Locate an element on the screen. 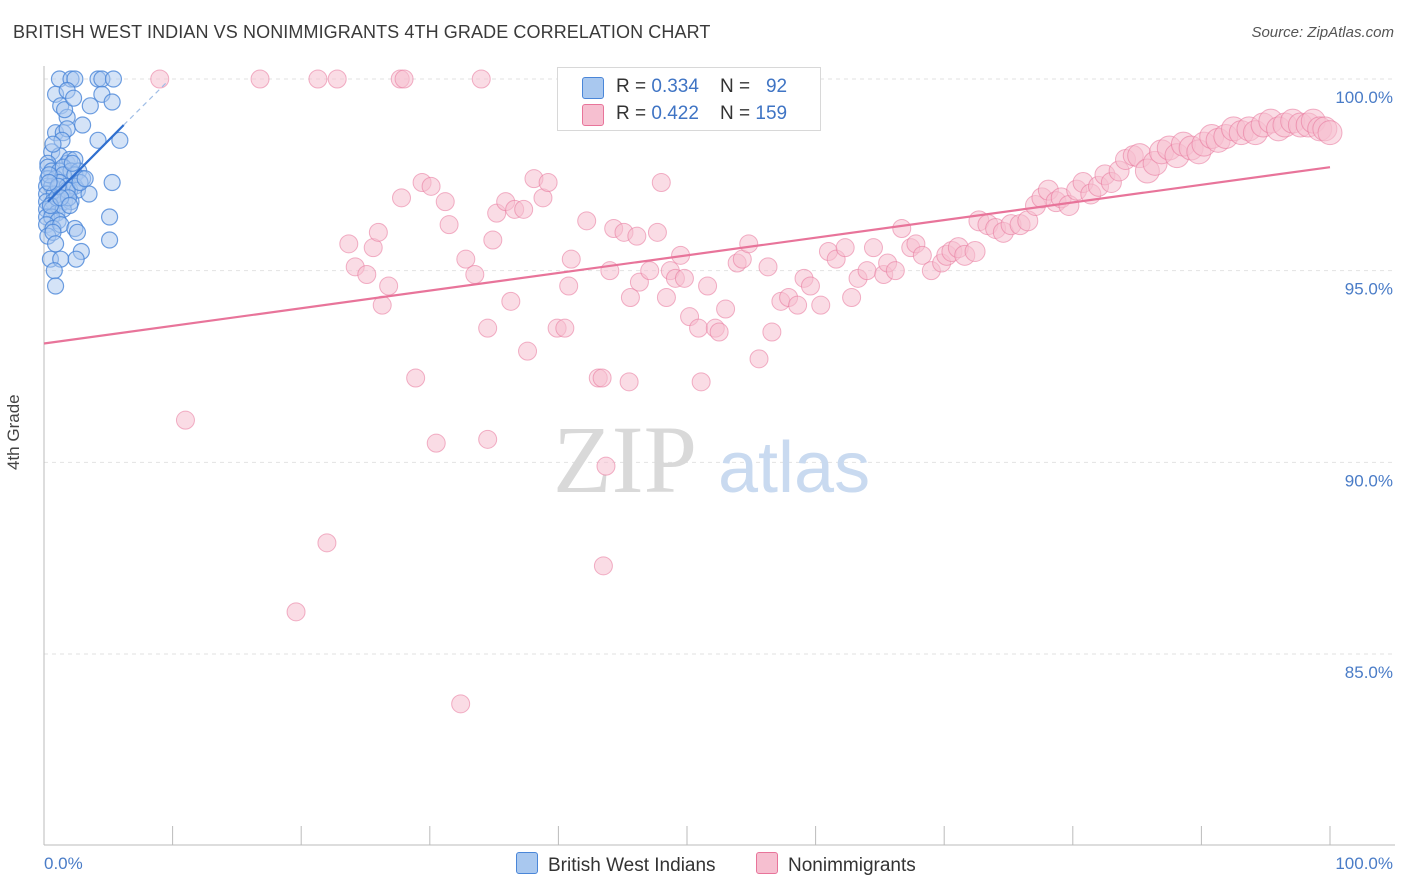 This screenshot has height=892, width=1406. british-west-indians-trend-extension is located at coordinates (145, 104).